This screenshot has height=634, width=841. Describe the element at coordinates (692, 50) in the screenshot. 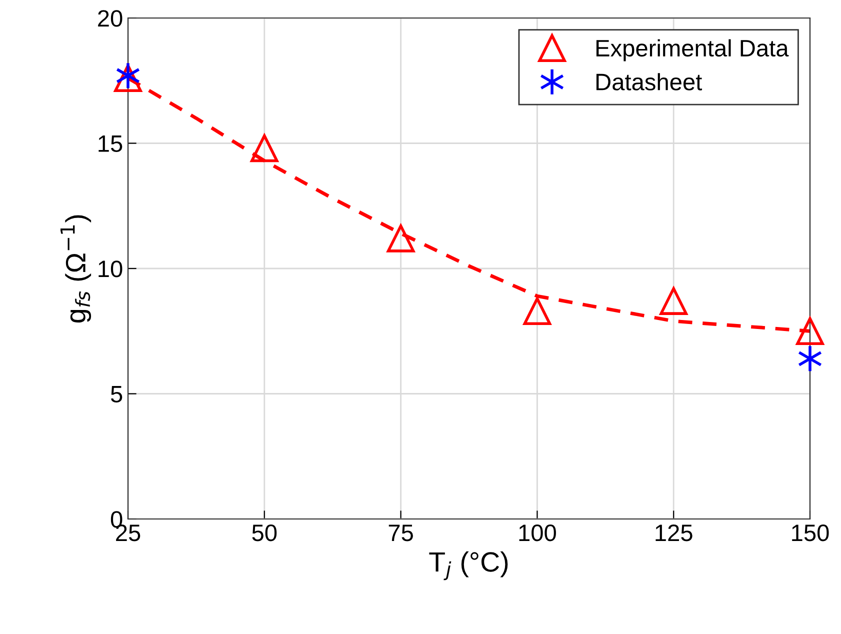

I see `legend-label: Experimental Data` at that location.